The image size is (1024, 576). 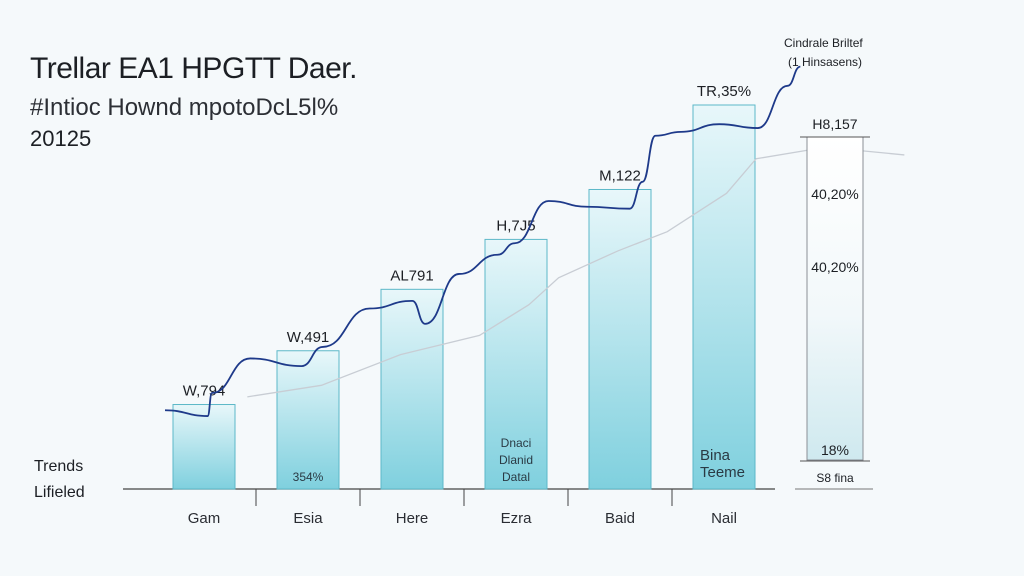 I want to click on x-tick-label: Baid, so click(x=620, y=518).